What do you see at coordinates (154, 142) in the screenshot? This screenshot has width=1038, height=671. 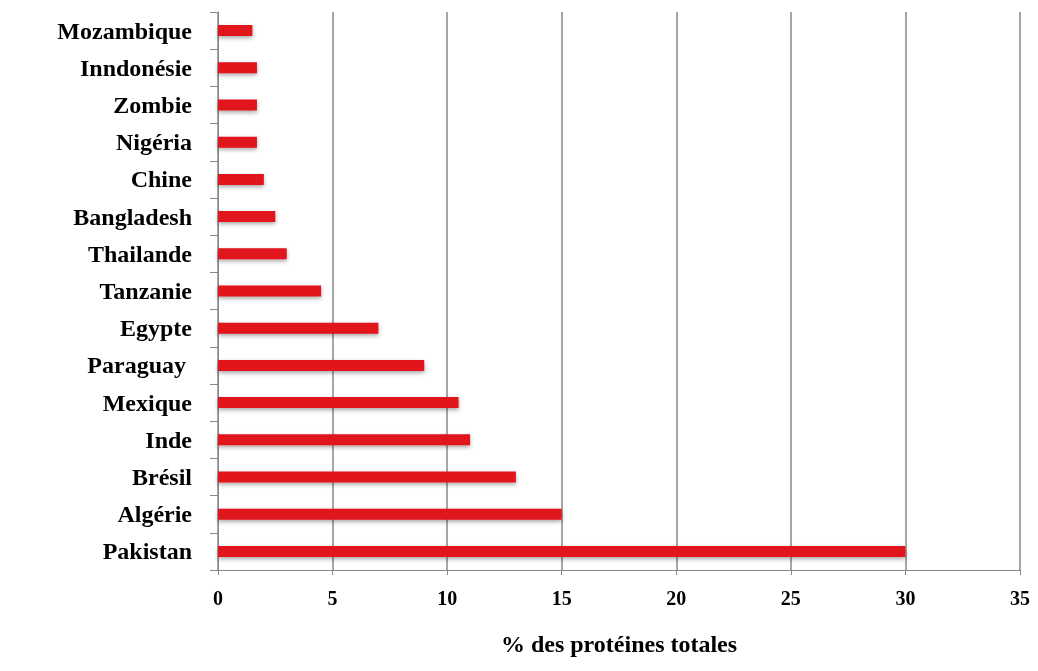 I see `y-tick-label: Nigéria` at bounding box center [154, 142].